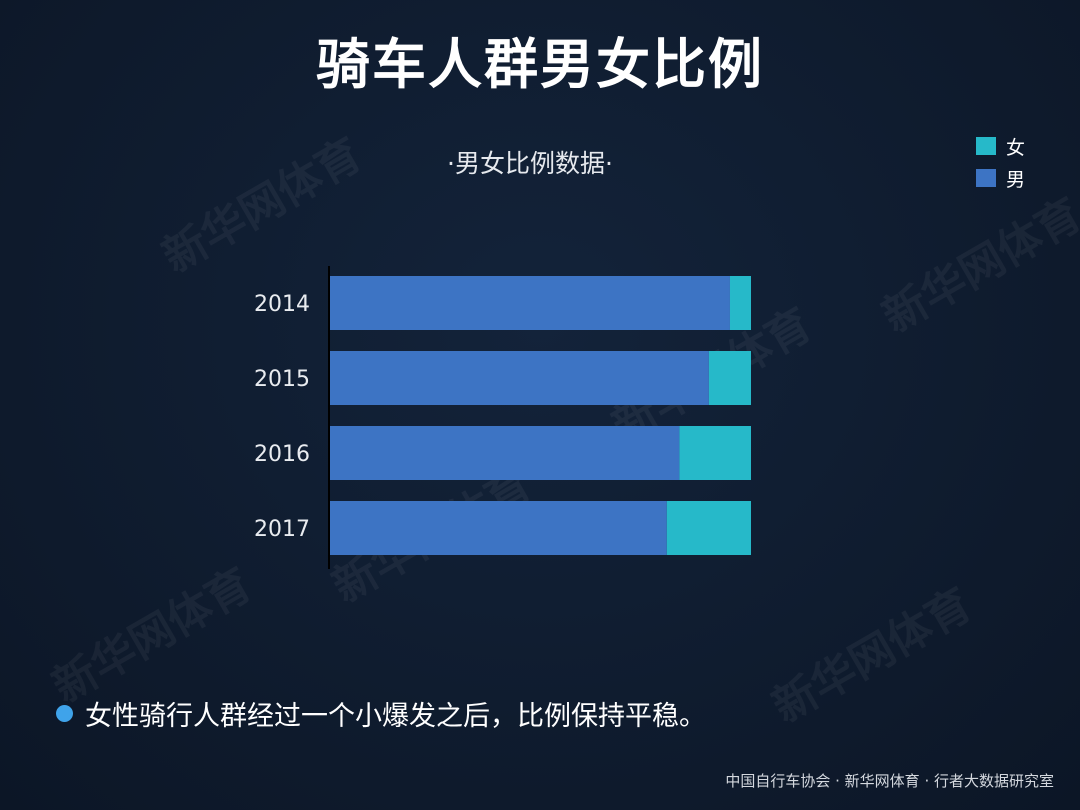 The image size is (1080, 810). Describe the element at coordinates (986, 178) in the screenshot. I see `legend-swatch-male` at that location.